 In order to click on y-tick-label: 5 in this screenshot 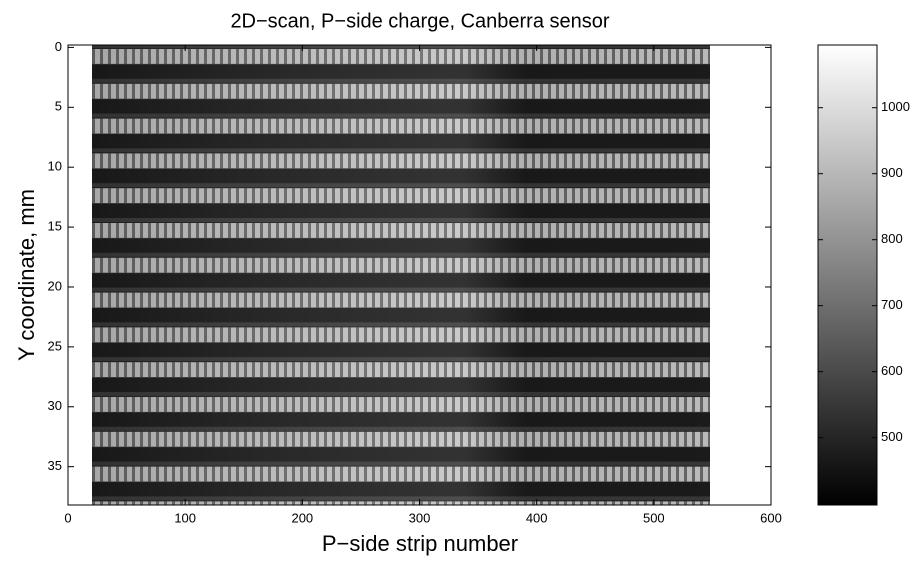, I will do `click(58, 106)`.